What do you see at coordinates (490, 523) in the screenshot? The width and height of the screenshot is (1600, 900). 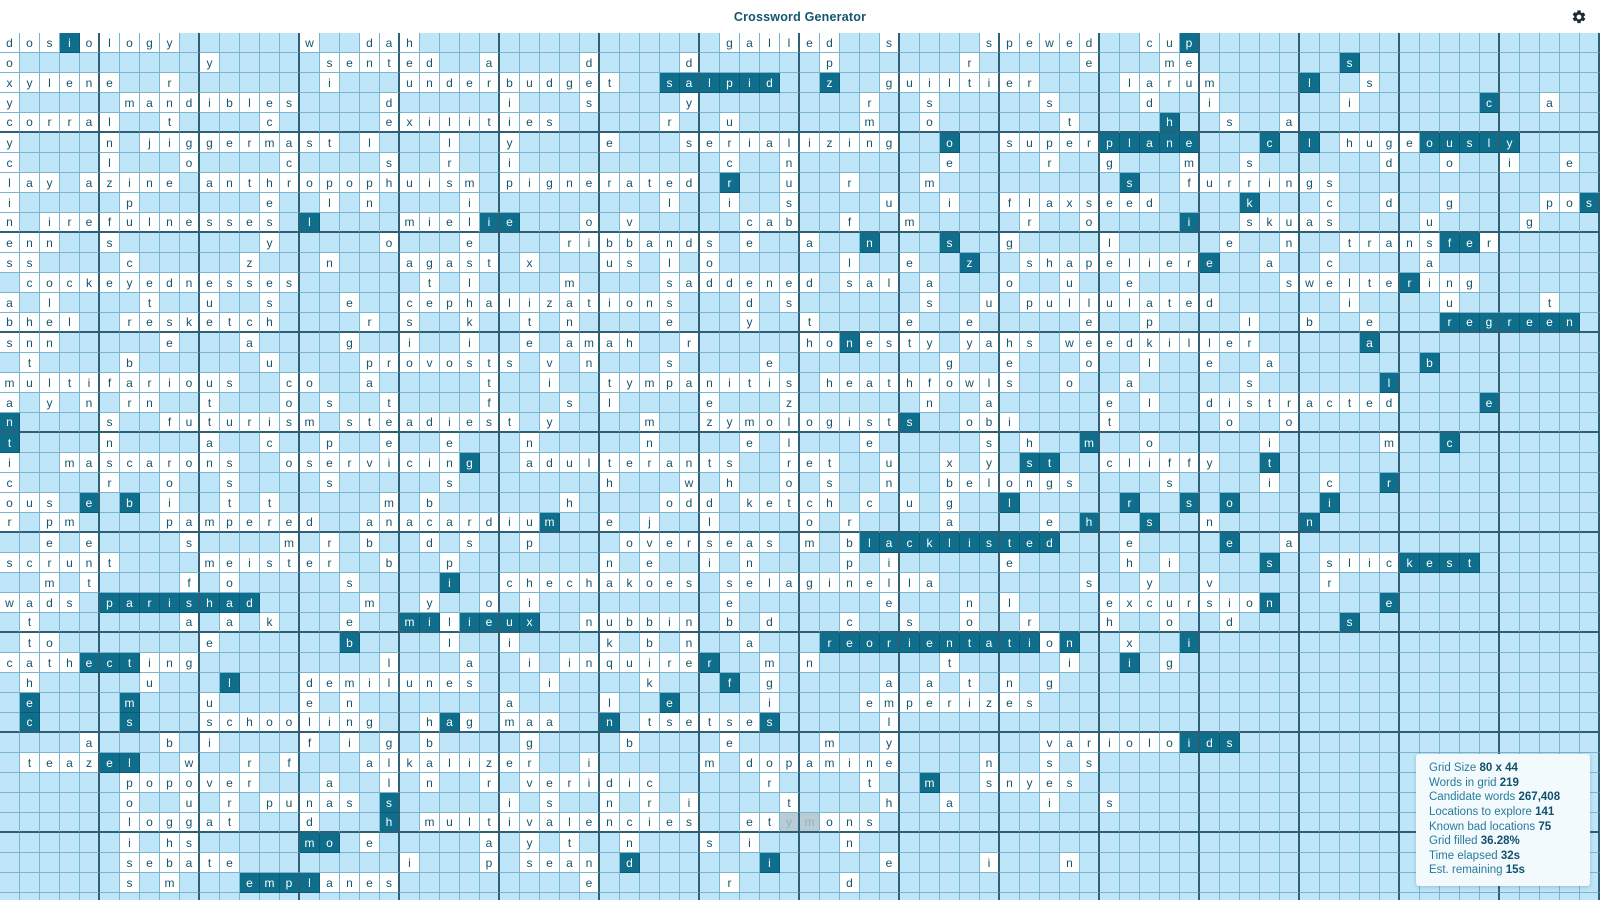 I see `grid-cell-letter: d` at bounding box center [490, 523].